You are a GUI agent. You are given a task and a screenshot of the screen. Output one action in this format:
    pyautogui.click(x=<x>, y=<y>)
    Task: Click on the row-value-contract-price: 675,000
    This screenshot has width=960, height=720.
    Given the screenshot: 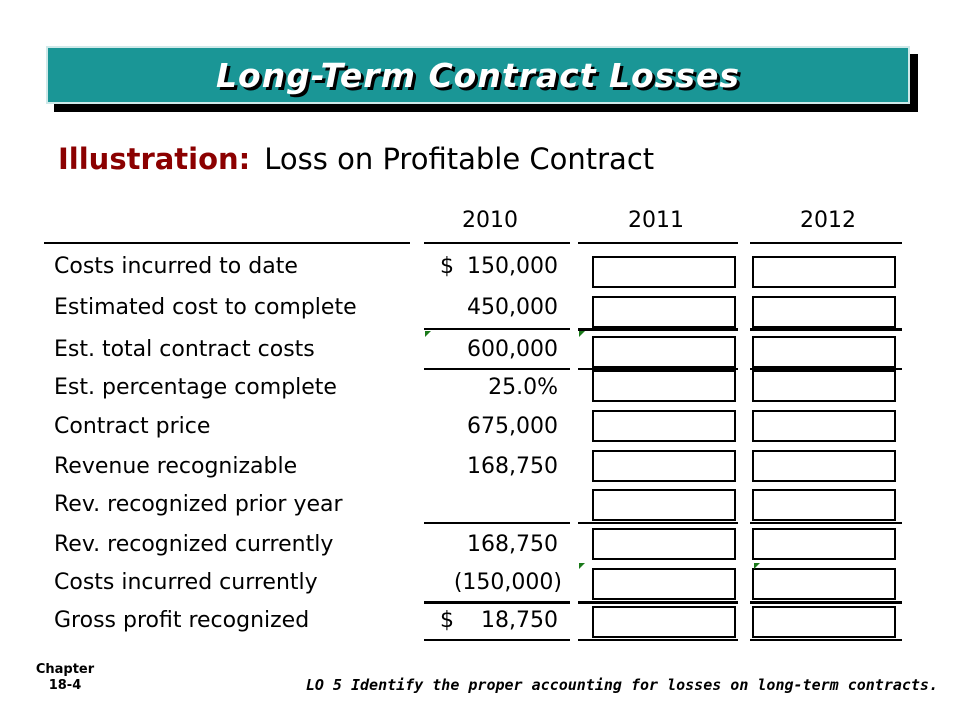 What is the action you would take?
    pyautogui.click(x=512, y=426)
    